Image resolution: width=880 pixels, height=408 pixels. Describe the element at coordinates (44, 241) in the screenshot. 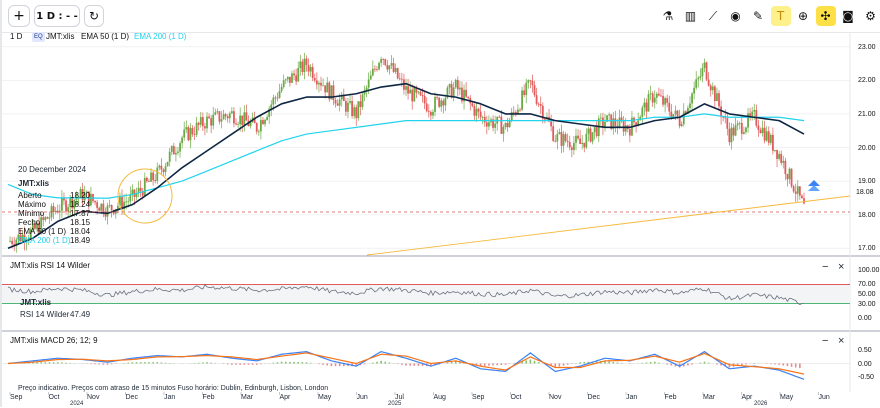

I see `tooltip-row-label: EMA 200 (1 D)` at that location.